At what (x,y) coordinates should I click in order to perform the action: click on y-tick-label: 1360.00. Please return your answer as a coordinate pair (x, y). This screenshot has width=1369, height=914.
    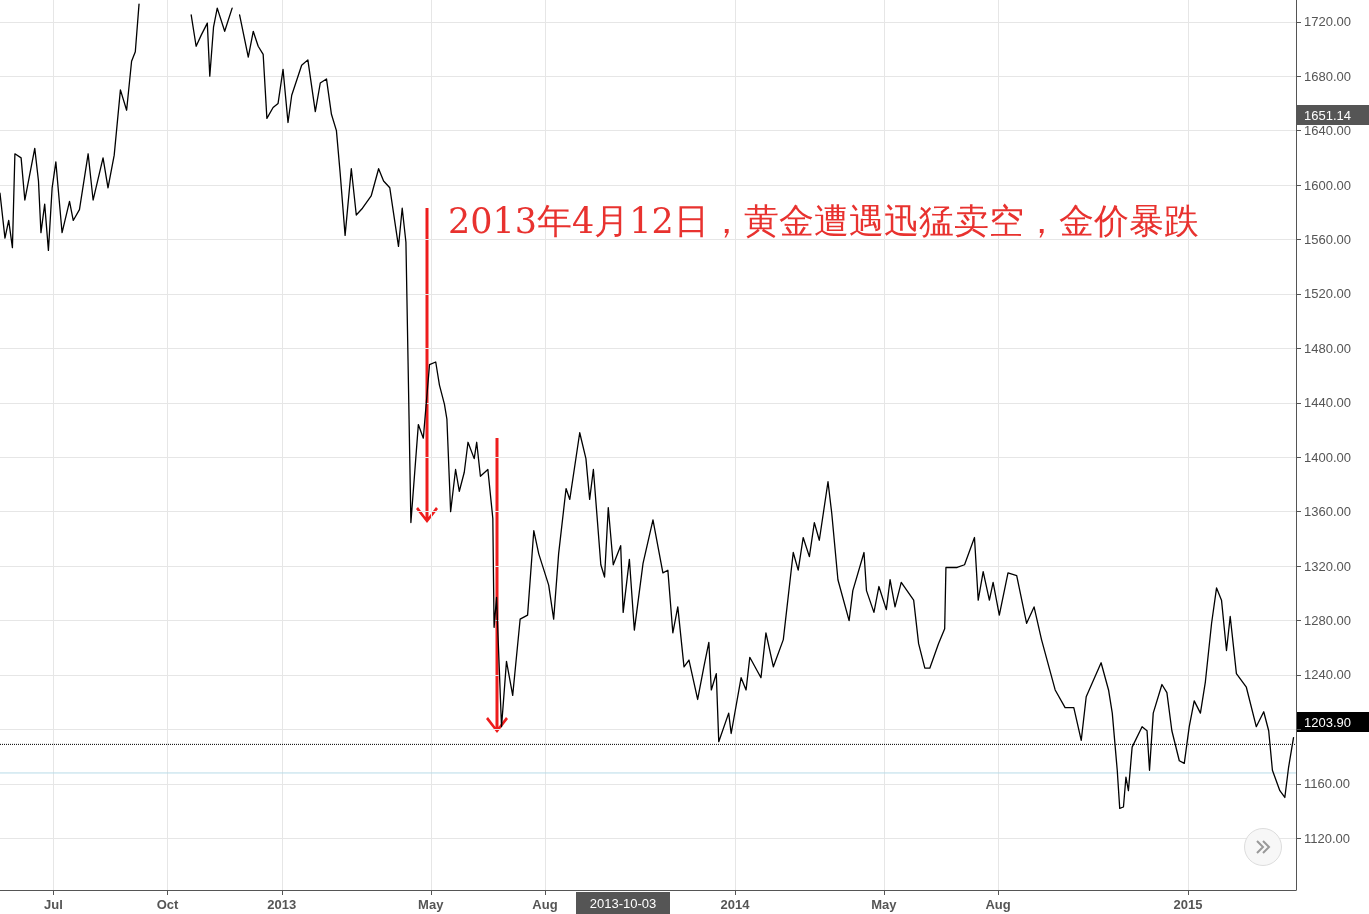
    Looking at the image, I should click on (1327, 512).